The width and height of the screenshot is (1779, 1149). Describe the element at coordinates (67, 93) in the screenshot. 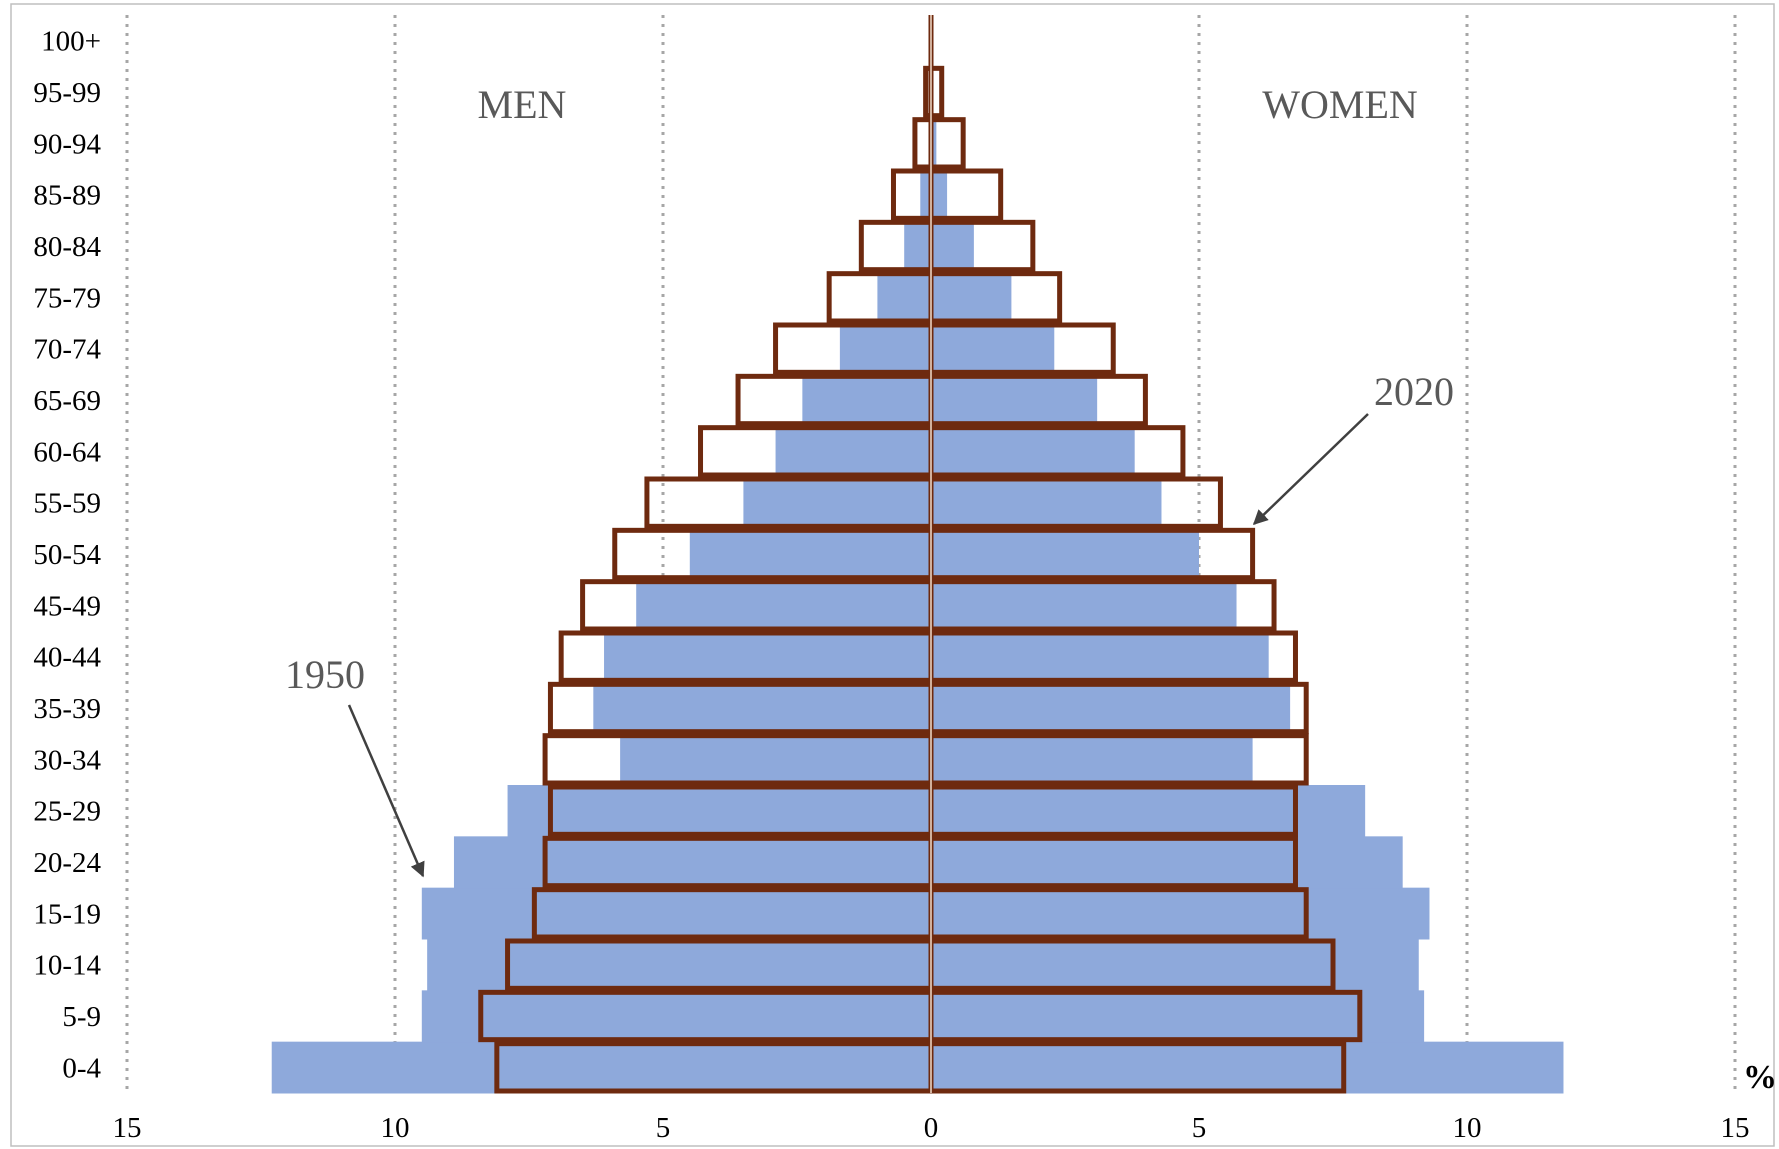

I see `age-label-95-99: 95-99` at that location.